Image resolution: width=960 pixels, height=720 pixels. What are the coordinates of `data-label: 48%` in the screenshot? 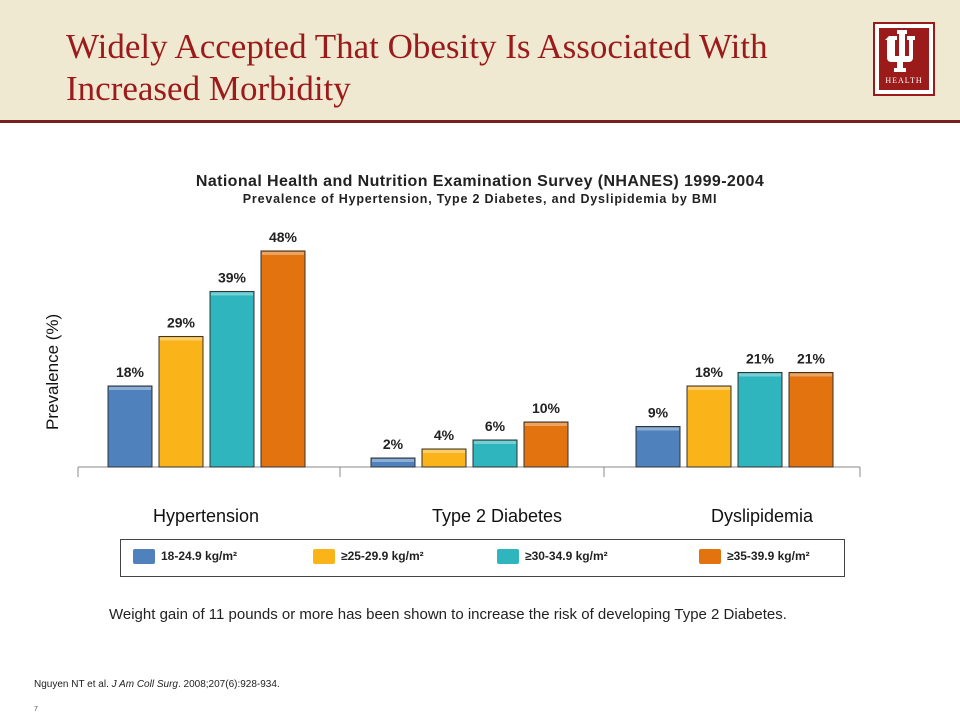 It's located at (283, 237).